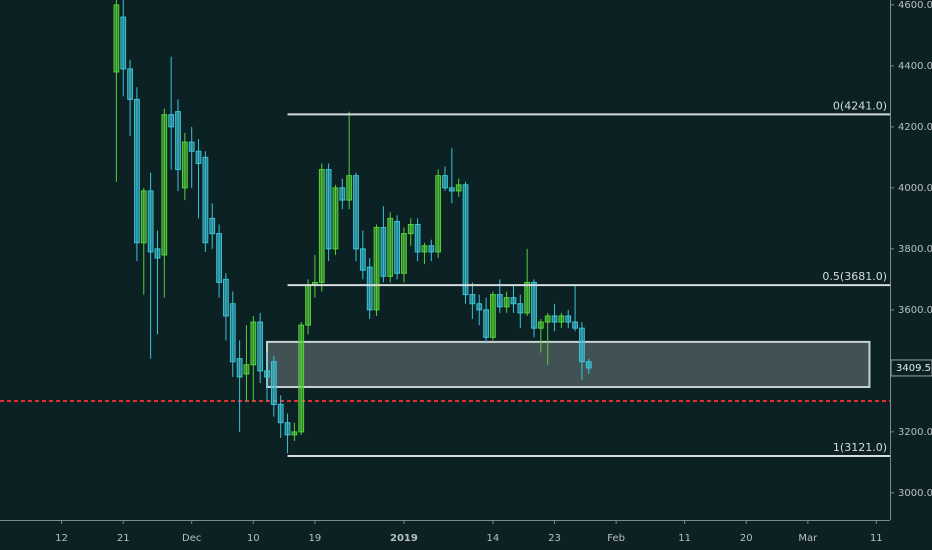  What do you see at coordinates (915, 249) in the screenshot?
I see `y-tick-label: 3800.0` at bounding box center [915, 249].